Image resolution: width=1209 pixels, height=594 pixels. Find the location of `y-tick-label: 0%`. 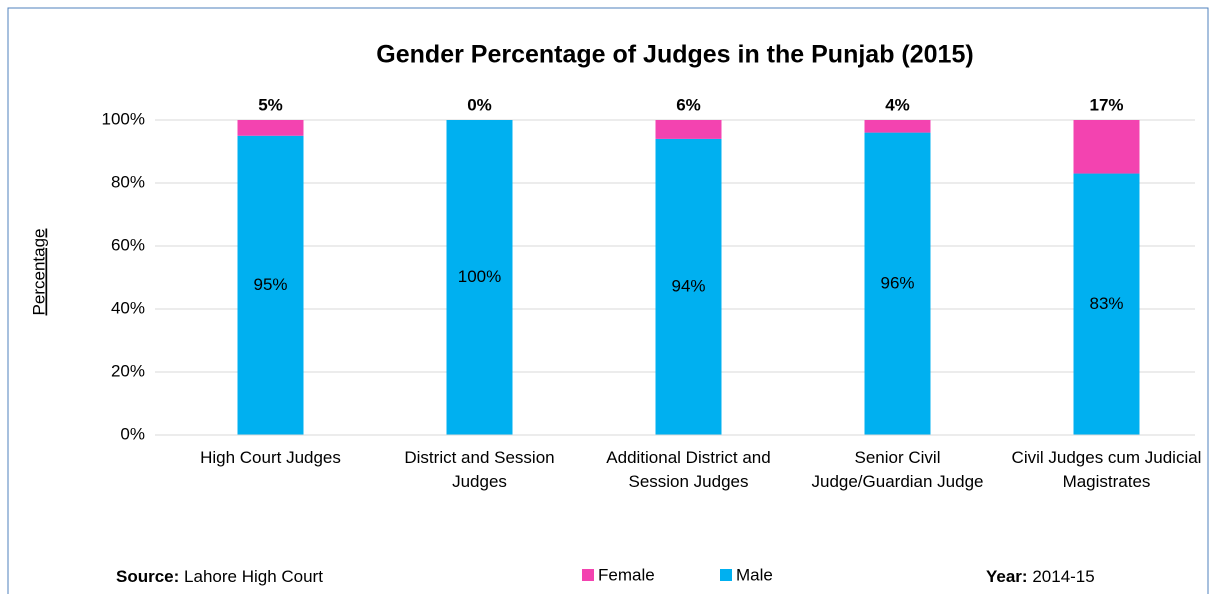

y-tick-label: 0% is located at coordinates (132, 433).